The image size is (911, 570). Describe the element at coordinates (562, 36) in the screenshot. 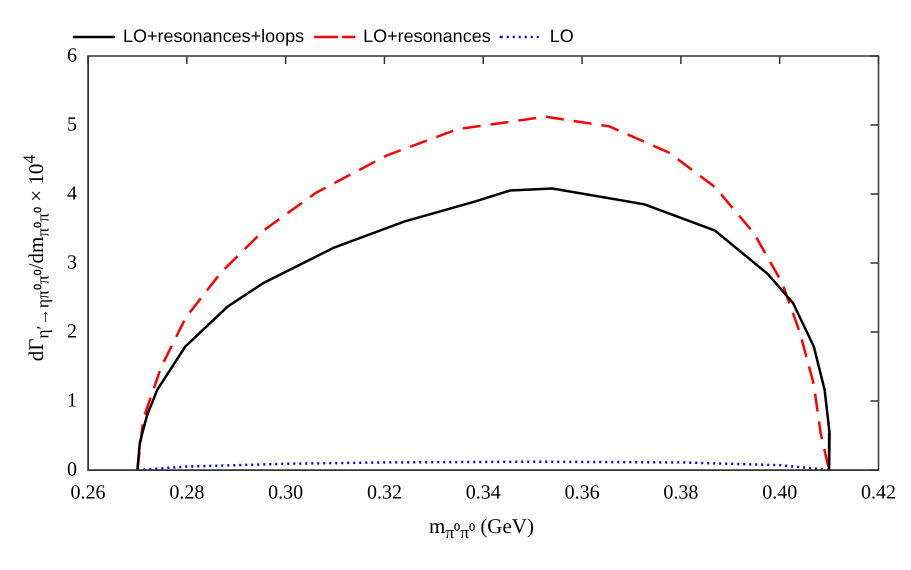

I see `legend-label: LO` at that location.